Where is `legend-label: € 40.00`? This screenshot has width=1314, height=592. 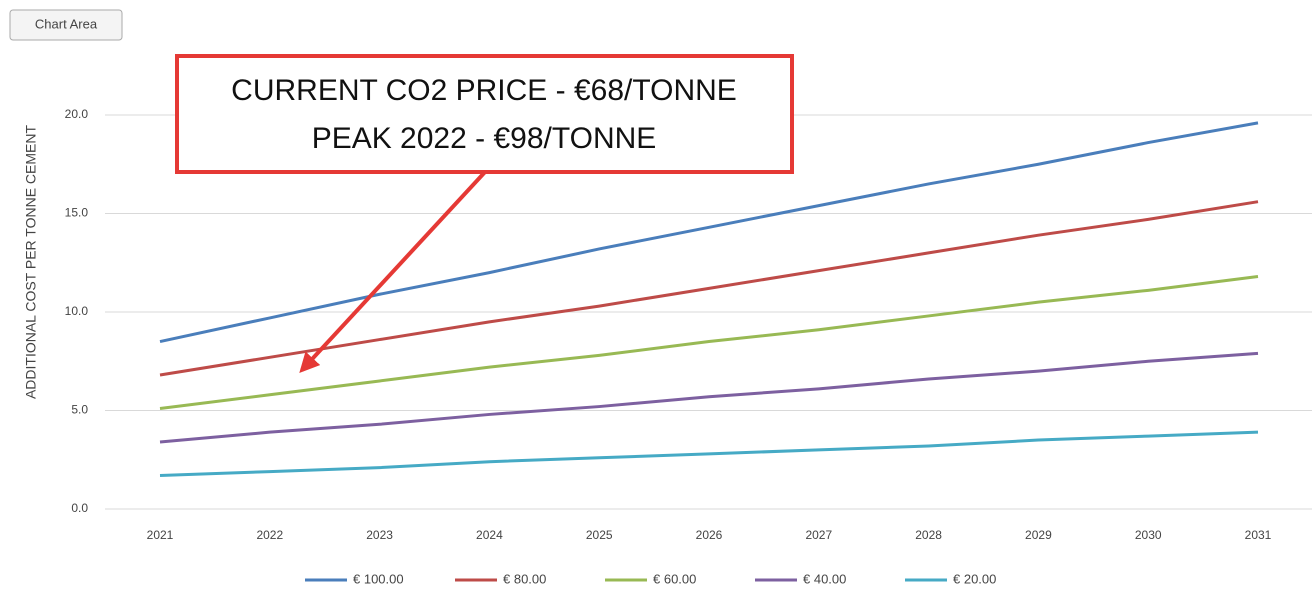 legend-label: € 40.00 is located at coordinates (824, 578).